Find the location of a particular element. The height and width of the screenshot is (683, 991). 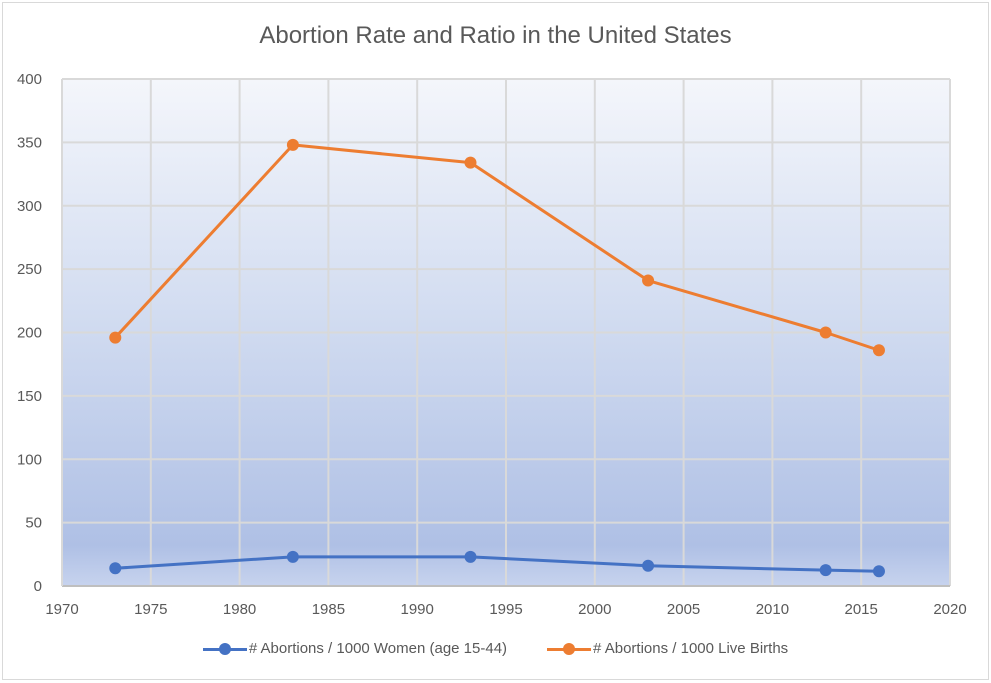

y-tick-label: 350 is located at coordinates (29, 142).